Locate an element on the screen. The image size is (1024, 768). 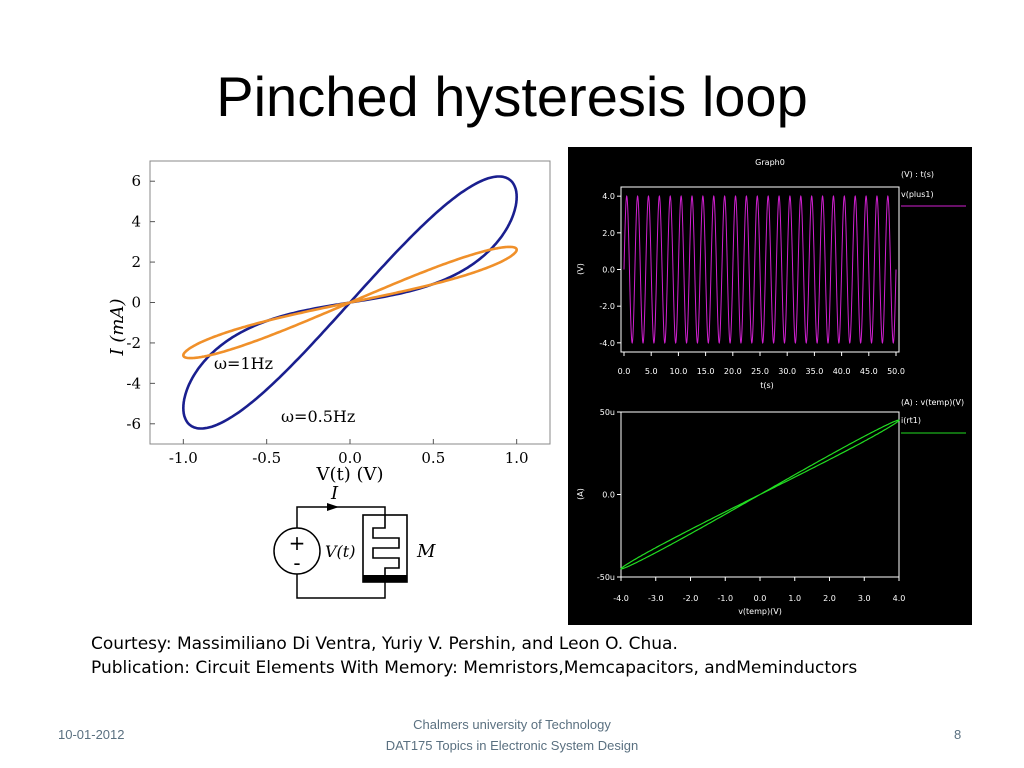
x-tick-label: -1.0 is located at coordinates (183, 458).